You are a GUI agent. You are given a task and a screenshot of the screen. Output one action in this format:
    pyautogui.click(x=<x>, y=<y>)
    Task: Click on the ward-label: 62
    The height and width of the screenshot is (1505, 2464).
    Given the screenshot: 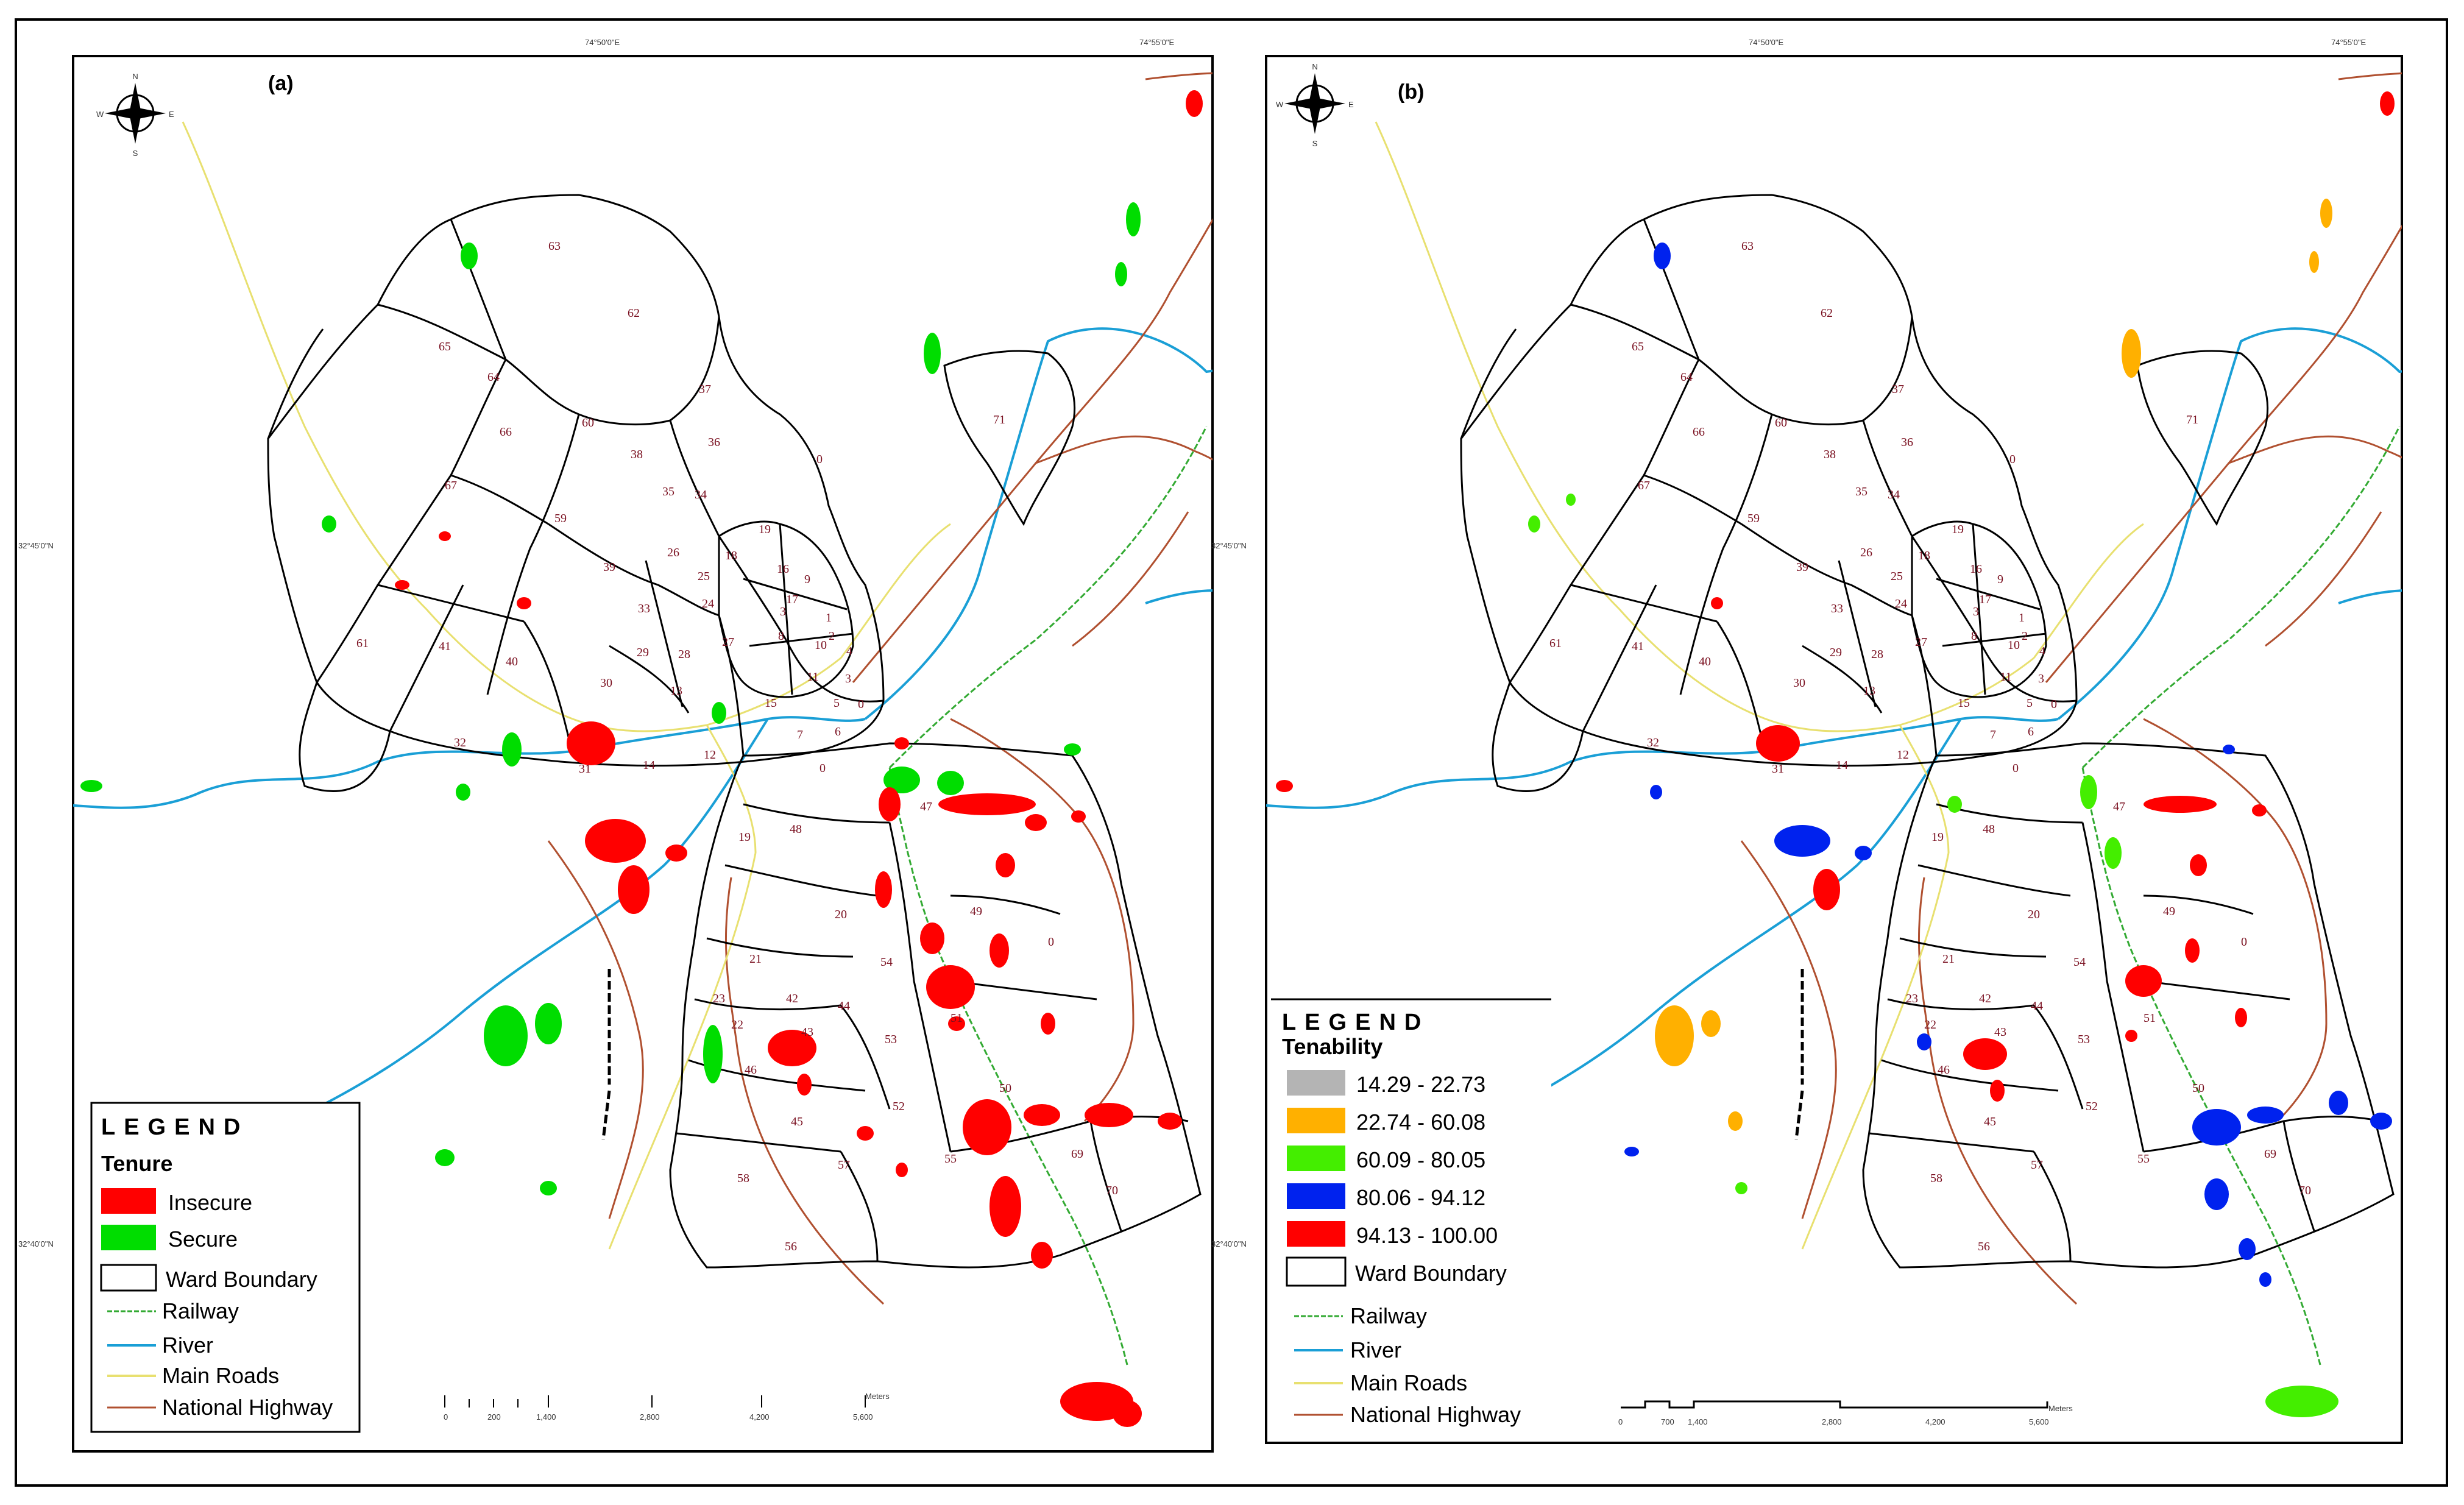 What is the action you would take?
    pyautogui.click(x=634, y=313)
    